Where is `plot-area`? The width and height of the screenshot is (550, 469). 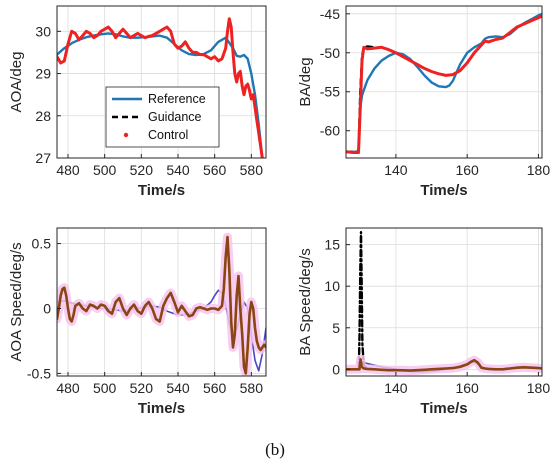 plot-area is located at coordinates (444, 302).